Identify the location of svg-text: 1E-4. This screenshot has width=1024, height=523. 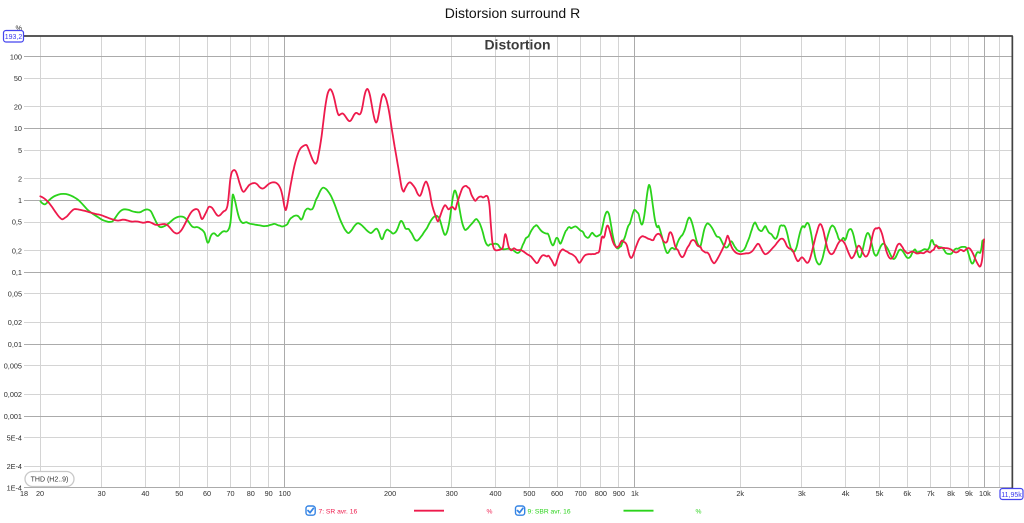
(14, 488).